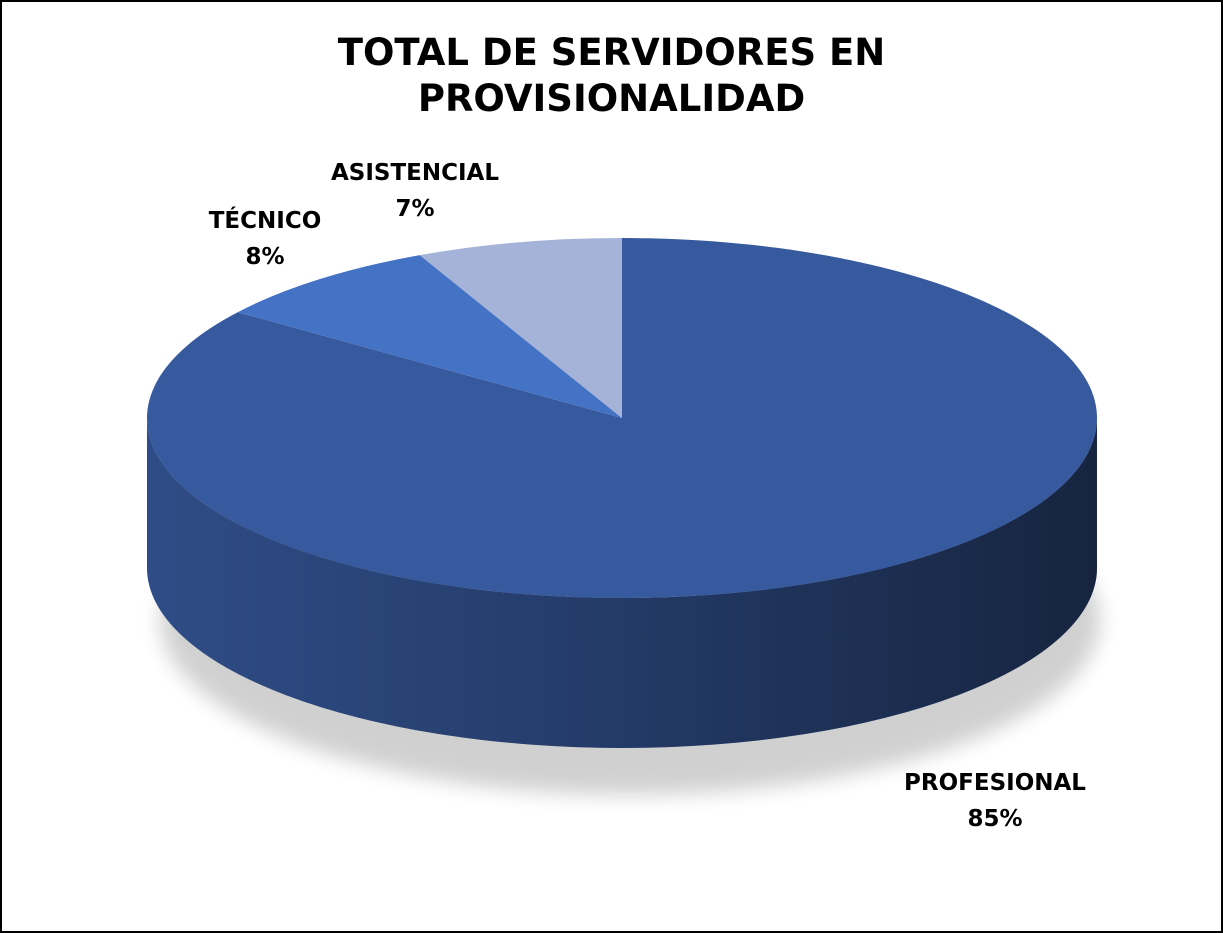 Image resolution: width=1223 pixels, height=933 pixels. I want to click on chart-title: TOTAL DE SERVIDORES EN PROVISIONALIDAD, so click(611, 75).